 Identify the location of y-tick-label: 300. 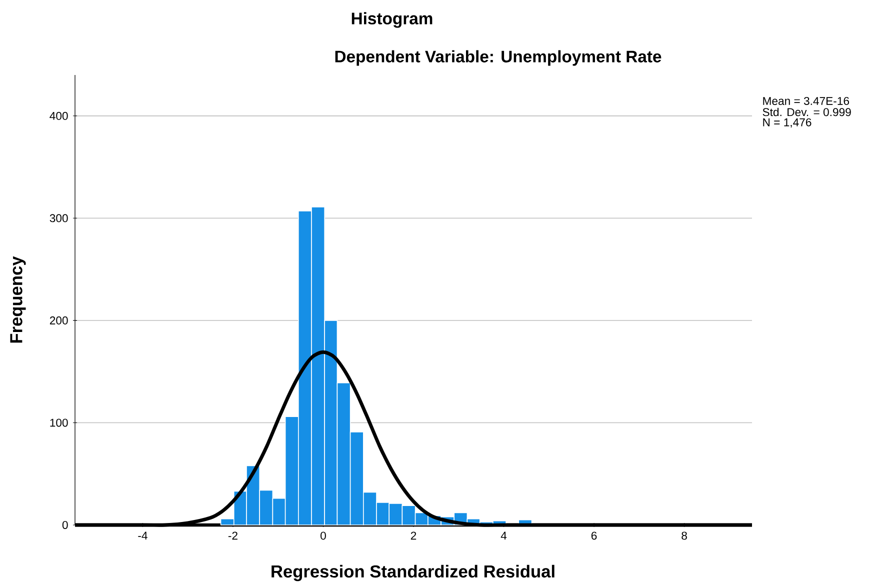
(59, 218).